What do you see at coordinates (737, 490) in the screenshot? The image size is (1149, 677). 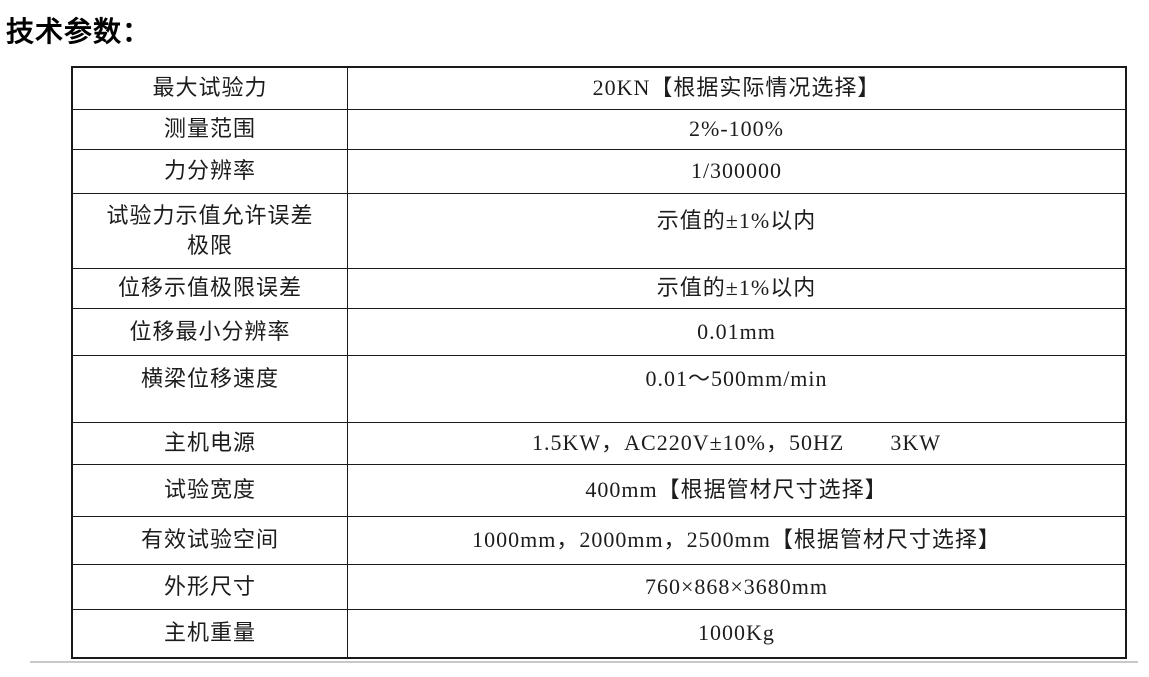 I see `spec-value: 400mm【根据管材尺寸选择】` at bounding box center [737, 490].